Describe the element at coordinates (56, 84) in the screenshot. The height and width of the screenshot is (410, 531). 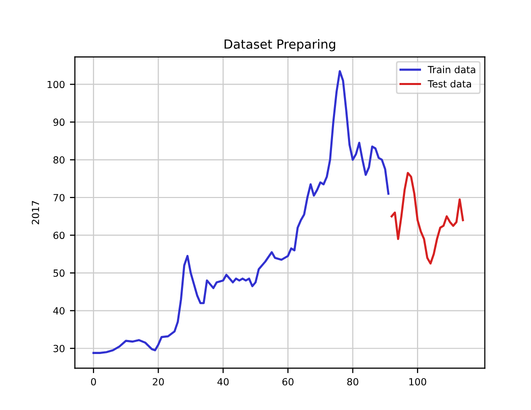
I see `y-tick-label: 100` at that location.